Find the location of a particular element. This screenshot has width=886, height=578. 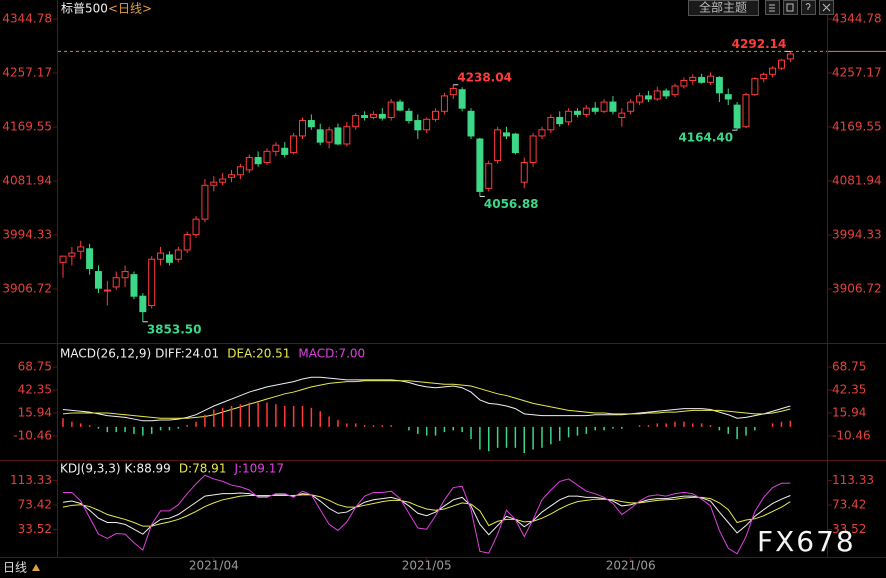

legend-entry: MACD:7.00 is located at coordinates (331, 354).